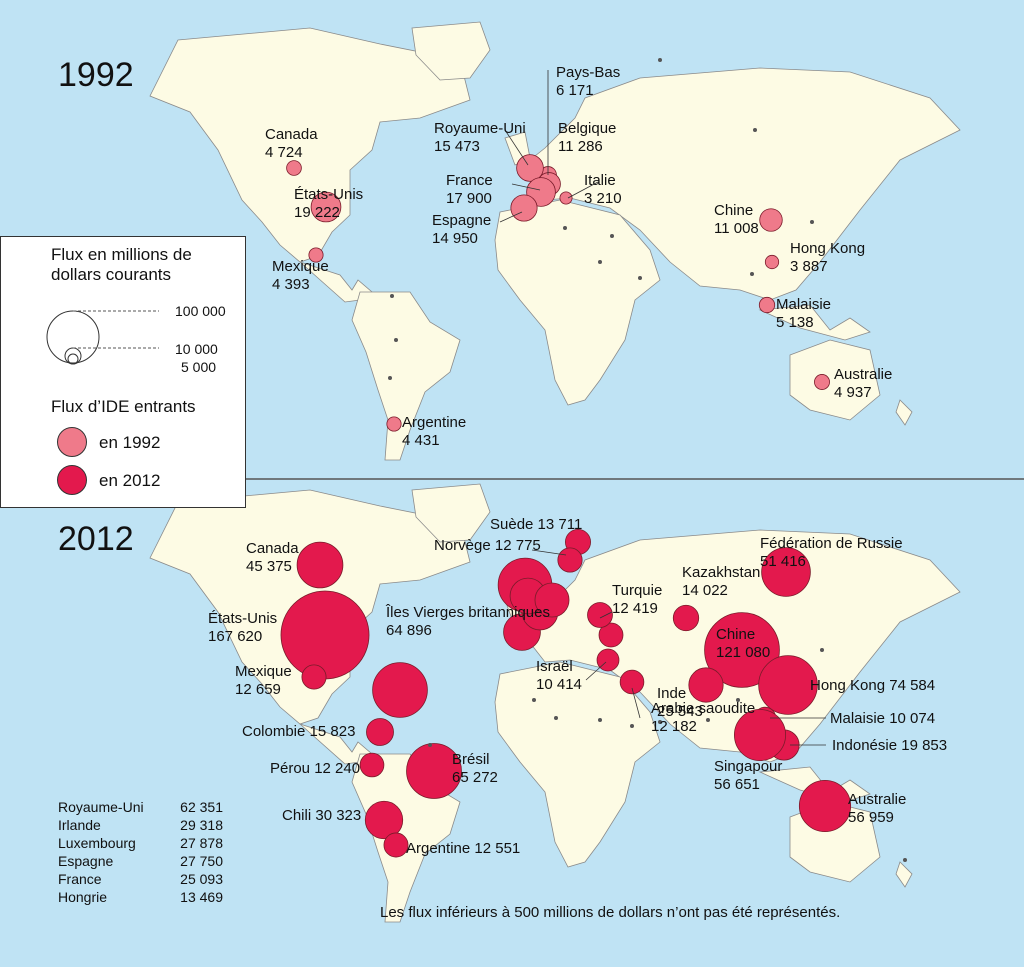 The image size is (1024, 967). Describe the element at coordinates (580, 146) in the screenshot. I see `country-value: 11 286` at that location.